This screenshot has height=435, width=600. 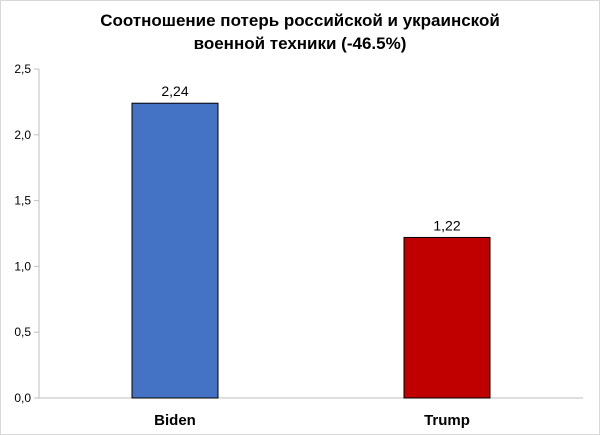 What do you see at coordinates (22, 332) in the screenshot?
I see `y-tick-label: 0,5` at bounding box center [22, 332].